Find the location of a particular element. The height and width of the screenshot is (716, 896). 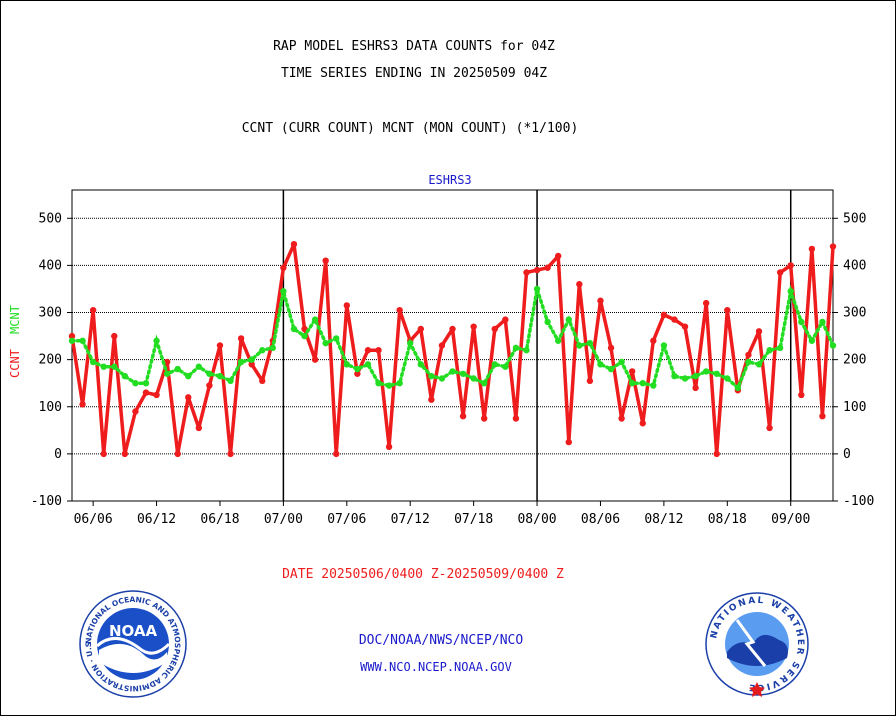

series-mcnt is located at coordinates (452, 338).